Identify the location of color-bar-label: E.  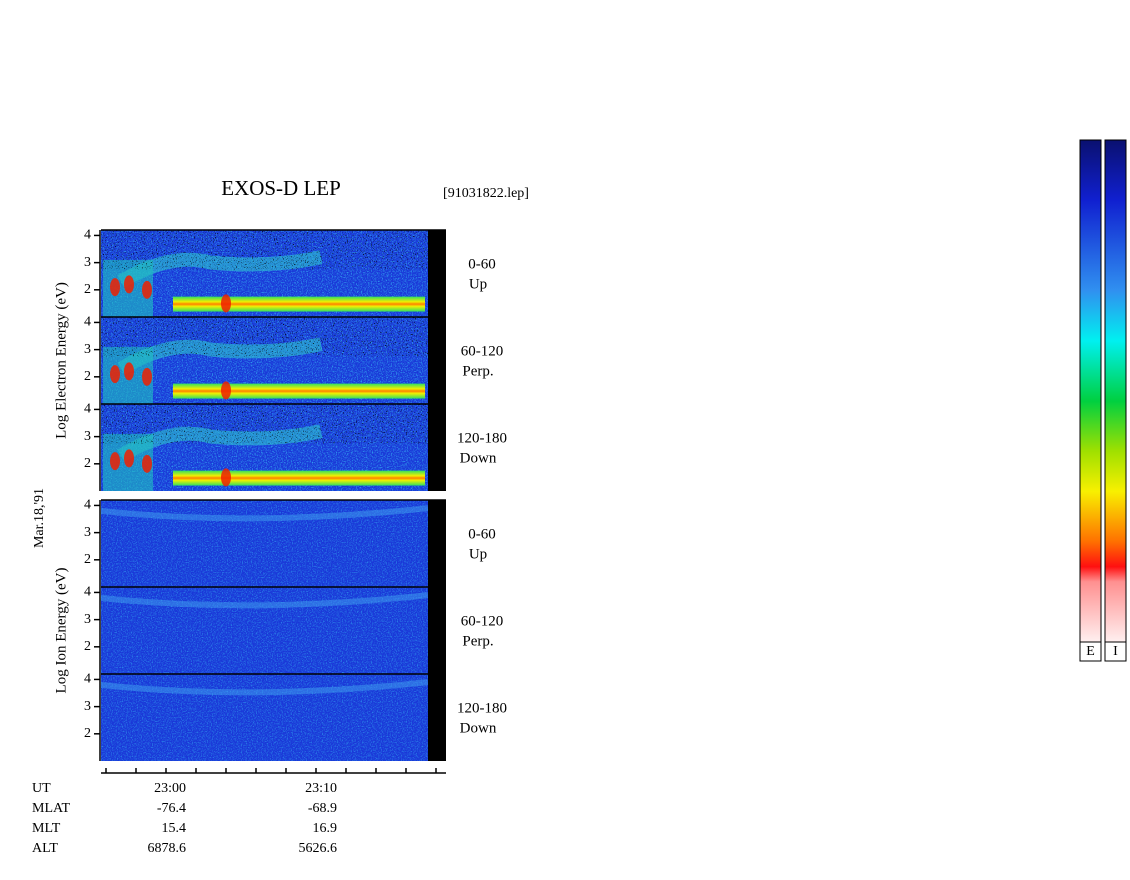
(1090, 651).